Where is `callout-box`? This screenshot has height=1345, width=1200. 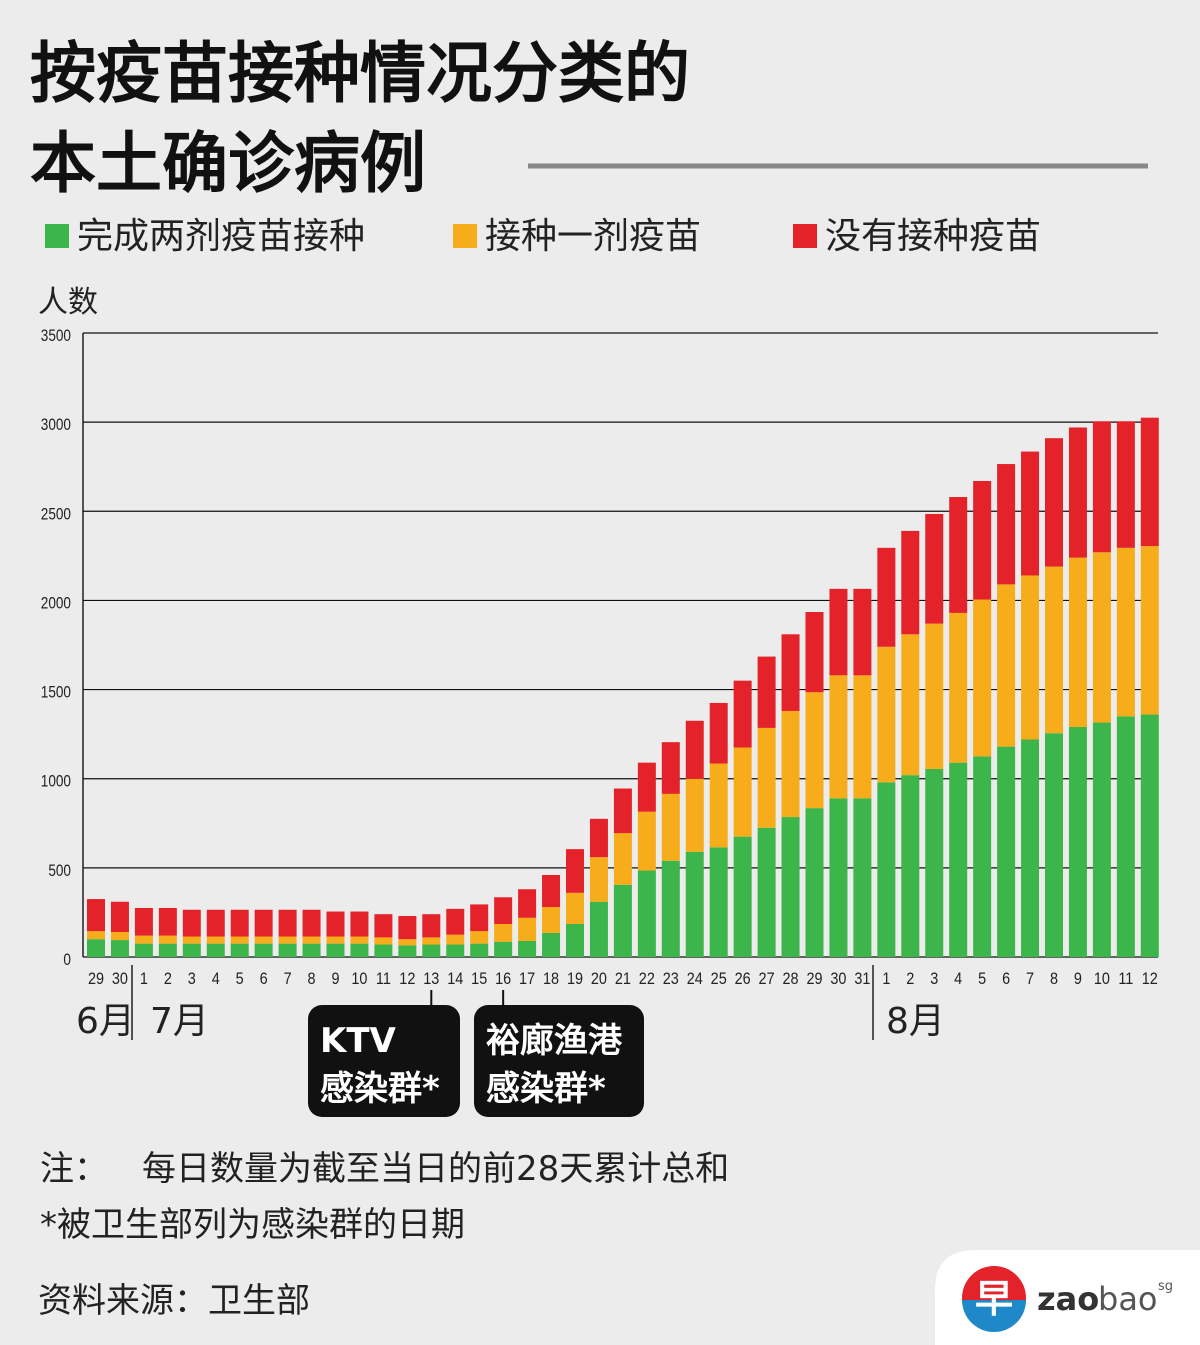
callout-box is located at coordinates (384, 1061).